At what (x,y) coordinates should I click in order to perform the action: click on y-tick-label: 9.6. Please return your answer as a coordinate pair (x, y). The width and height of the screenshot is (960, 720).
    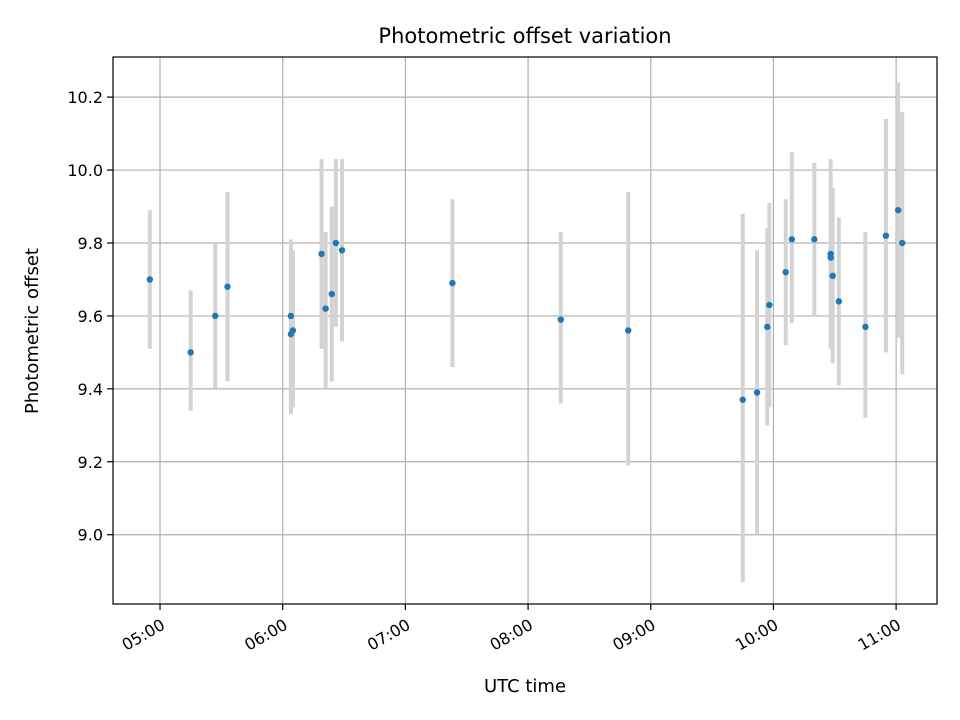
    Looking at the image, I should click on (90, 316).